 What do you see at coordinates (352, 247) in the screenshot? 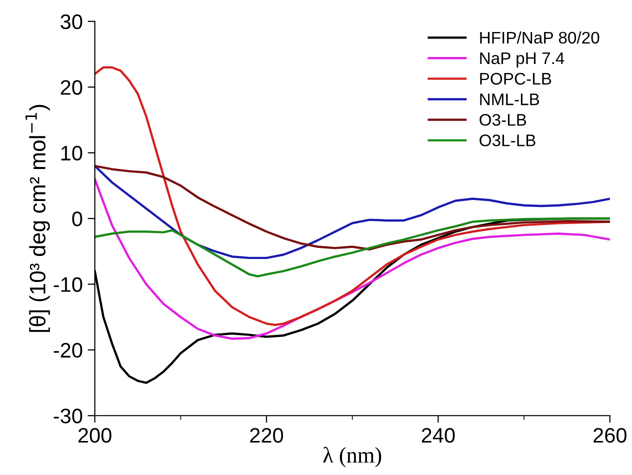
I see `line-series` at bounding box center [352, 247].